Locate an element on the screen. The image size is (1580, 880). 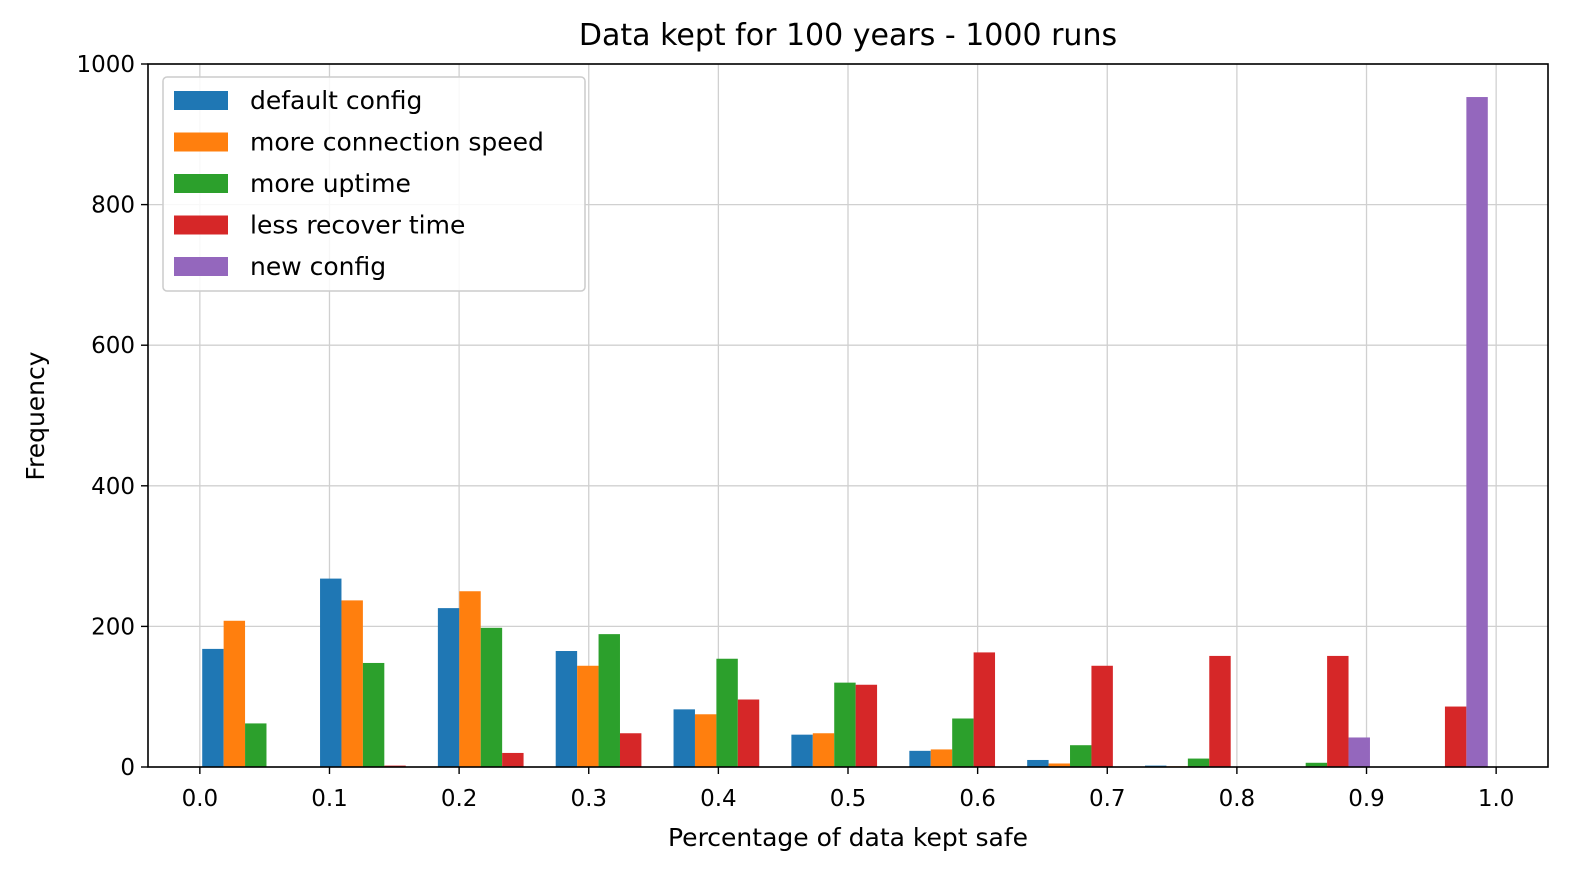
y-tick-label: 600 is located at coordinates (113, 346).